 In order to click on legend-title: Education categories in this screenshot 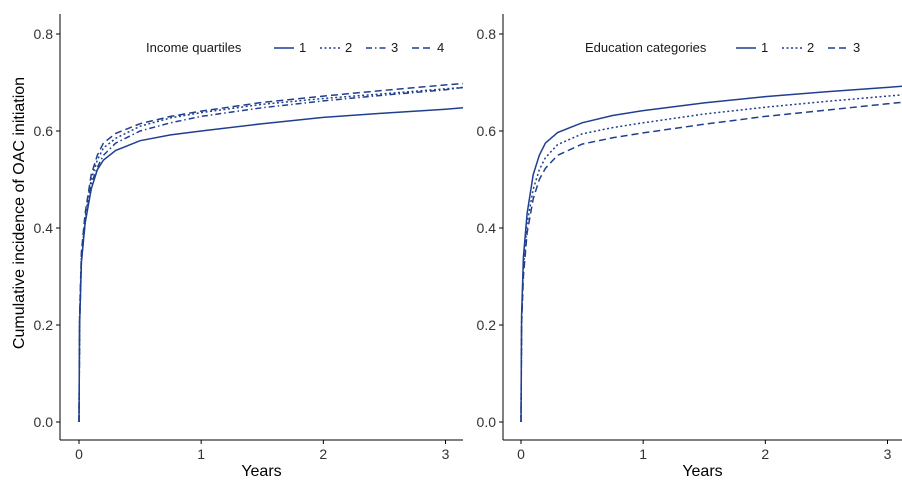, I will do `click(646, 47)`.